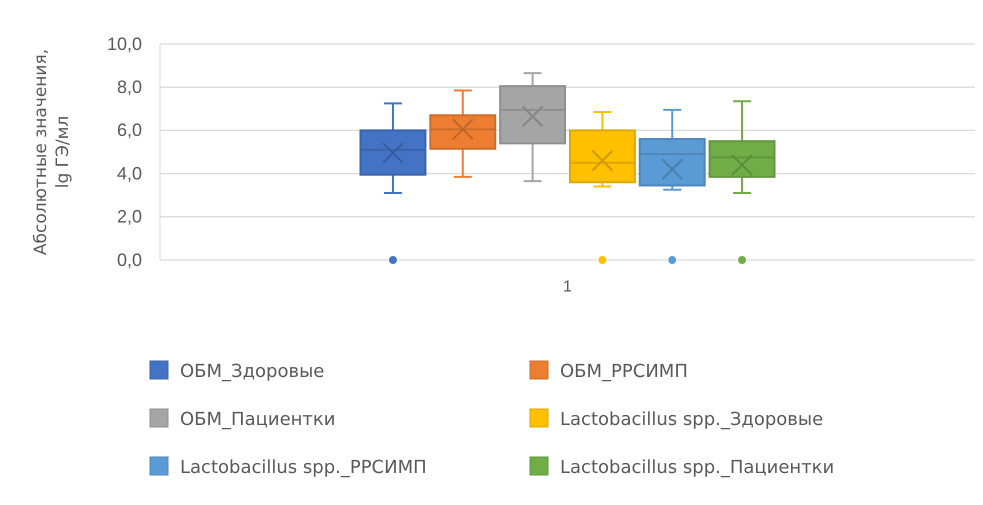 The image size is (983, 505). What do you see at coordinates (692, 419) in the screenshot?
I see `legend-label: Lactobacillus spp._Здоровые` at bounding box center [692, 419].